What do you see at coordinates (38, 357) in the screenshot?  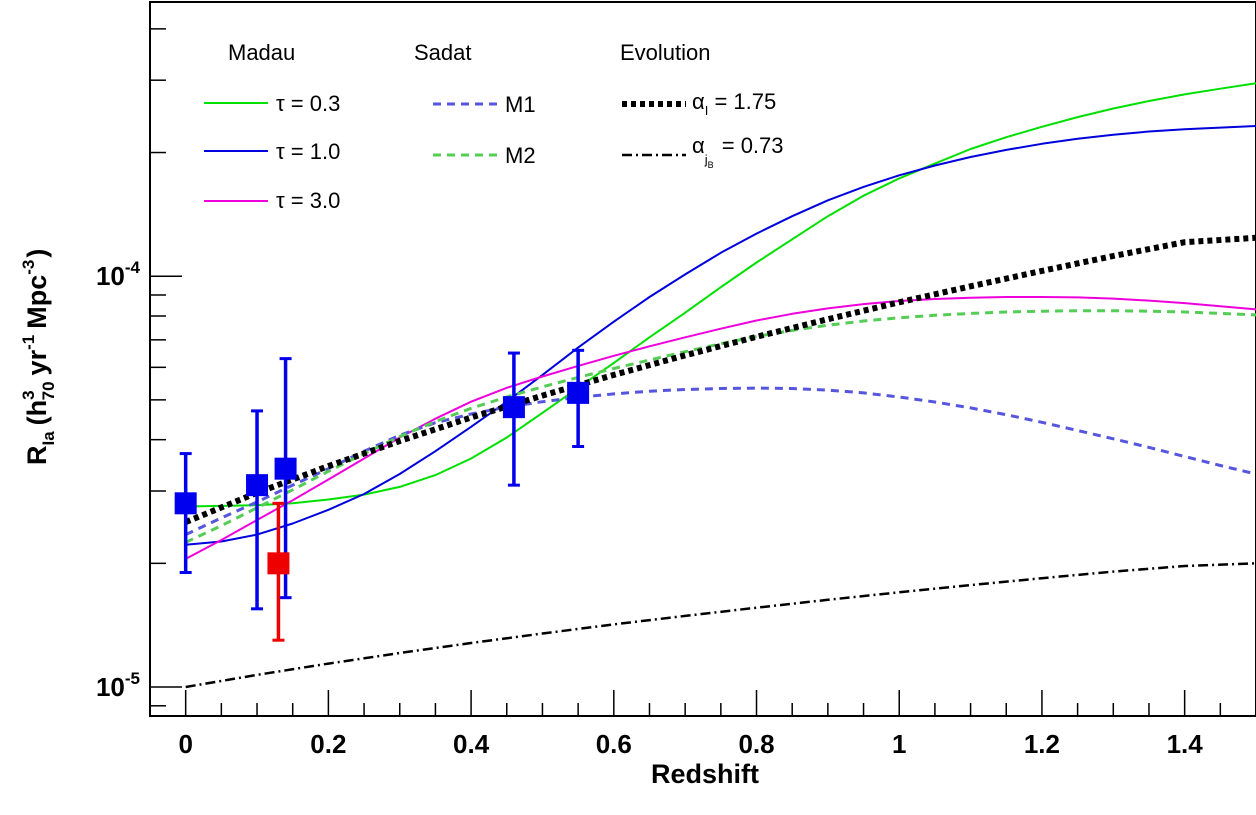 I see `y-axis-title: RIa(h370yr-1Mpc-3)` at bounding box center [38, 357].